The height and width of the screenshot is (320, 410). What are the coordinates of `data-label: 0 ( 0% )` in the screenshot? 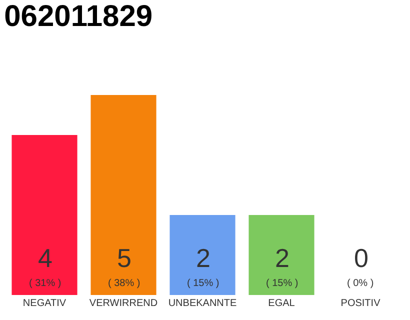 It's located at (360, 266).